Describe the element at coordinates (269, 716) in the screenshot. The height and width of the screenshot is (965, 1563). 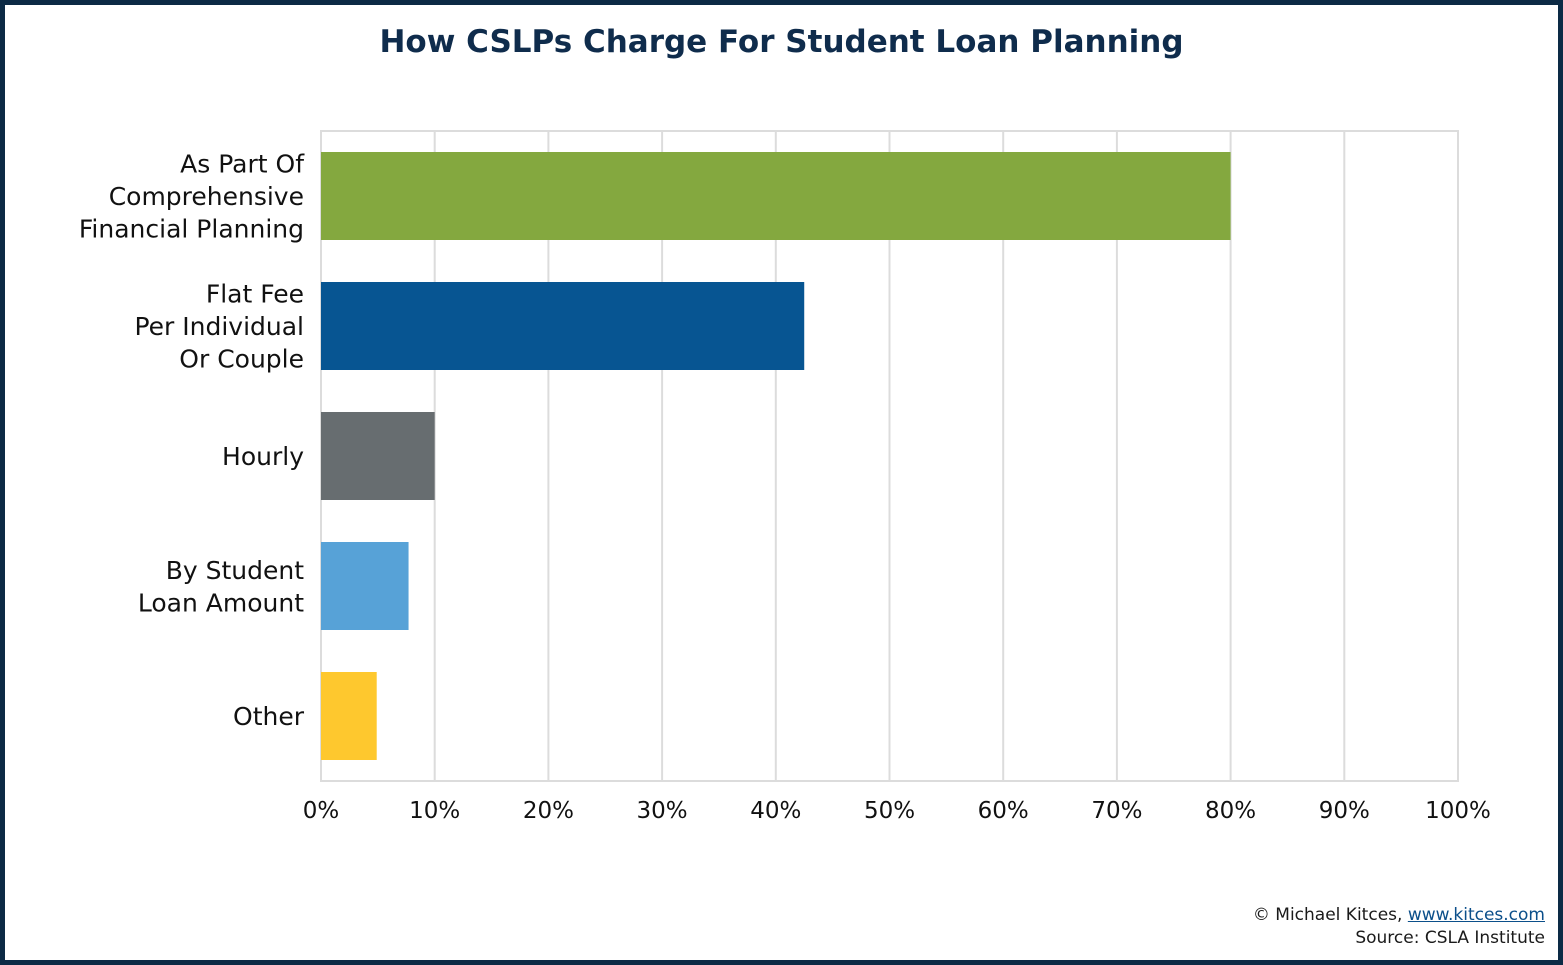
I see `y-category-label: Other` at that location.